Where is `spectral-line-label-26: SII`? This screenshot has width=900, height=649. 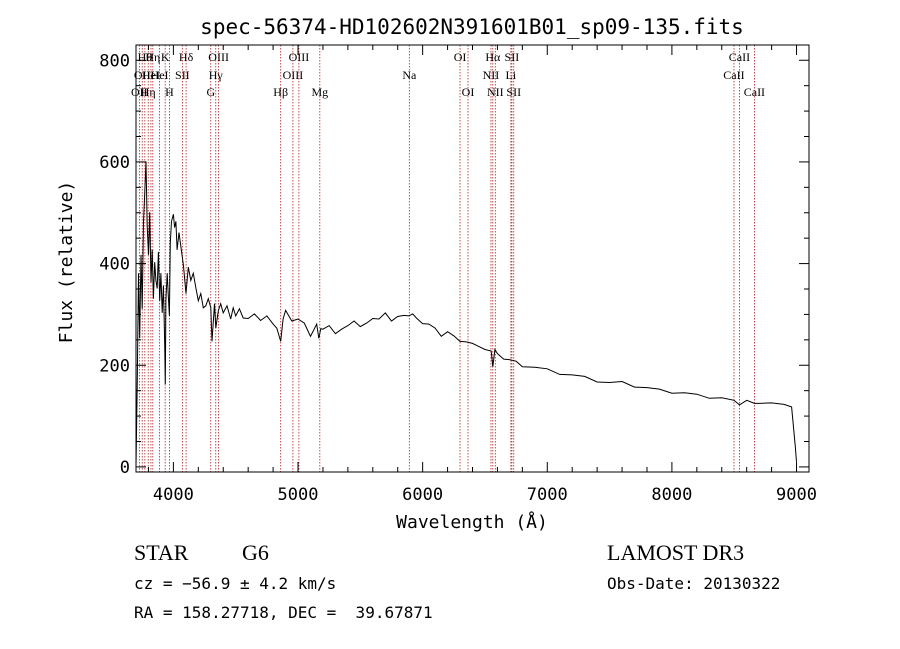
spectral-line-label-26: SII is located at coordinates (513, 92).